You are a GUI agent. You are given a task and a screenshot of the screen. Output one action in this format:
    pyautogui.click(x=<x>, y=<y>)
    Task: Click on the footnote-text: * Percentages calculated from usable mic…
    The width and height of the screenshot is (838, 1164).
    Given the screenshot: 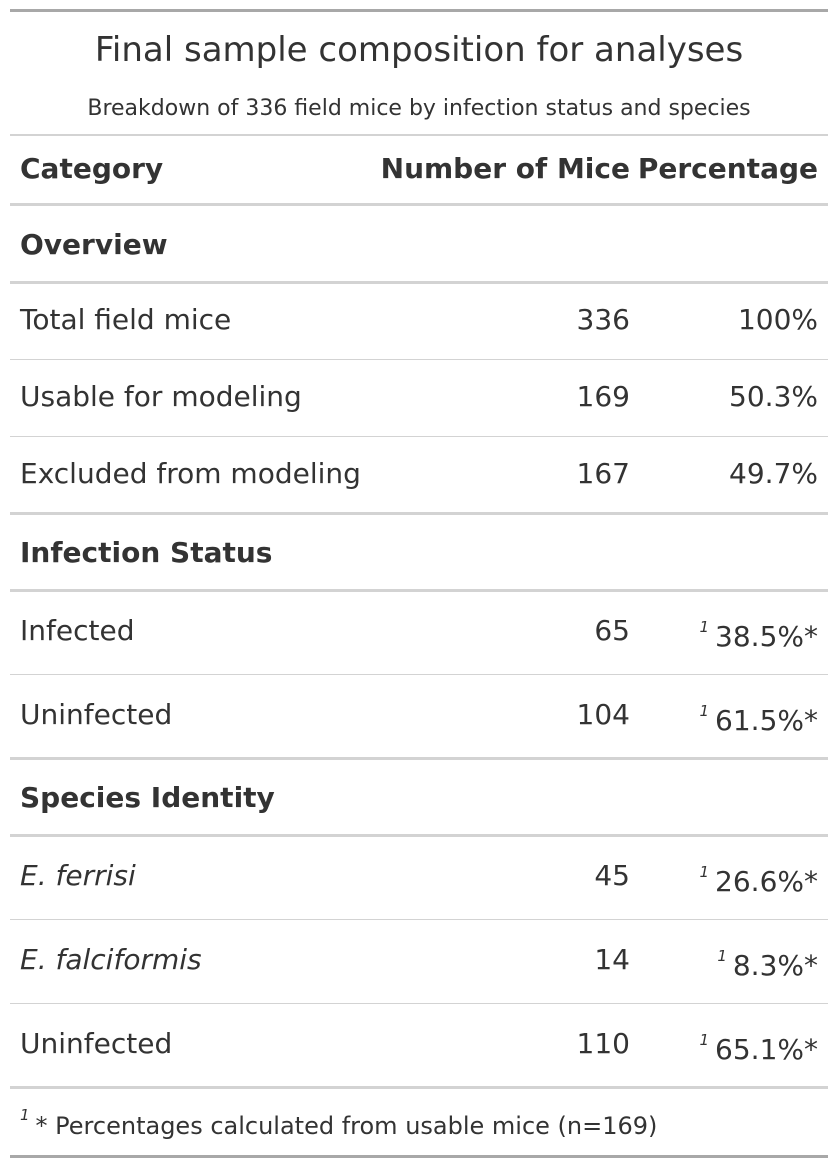 What is the action you would take?
    pyautogui.click(x=346, y=1126)
    